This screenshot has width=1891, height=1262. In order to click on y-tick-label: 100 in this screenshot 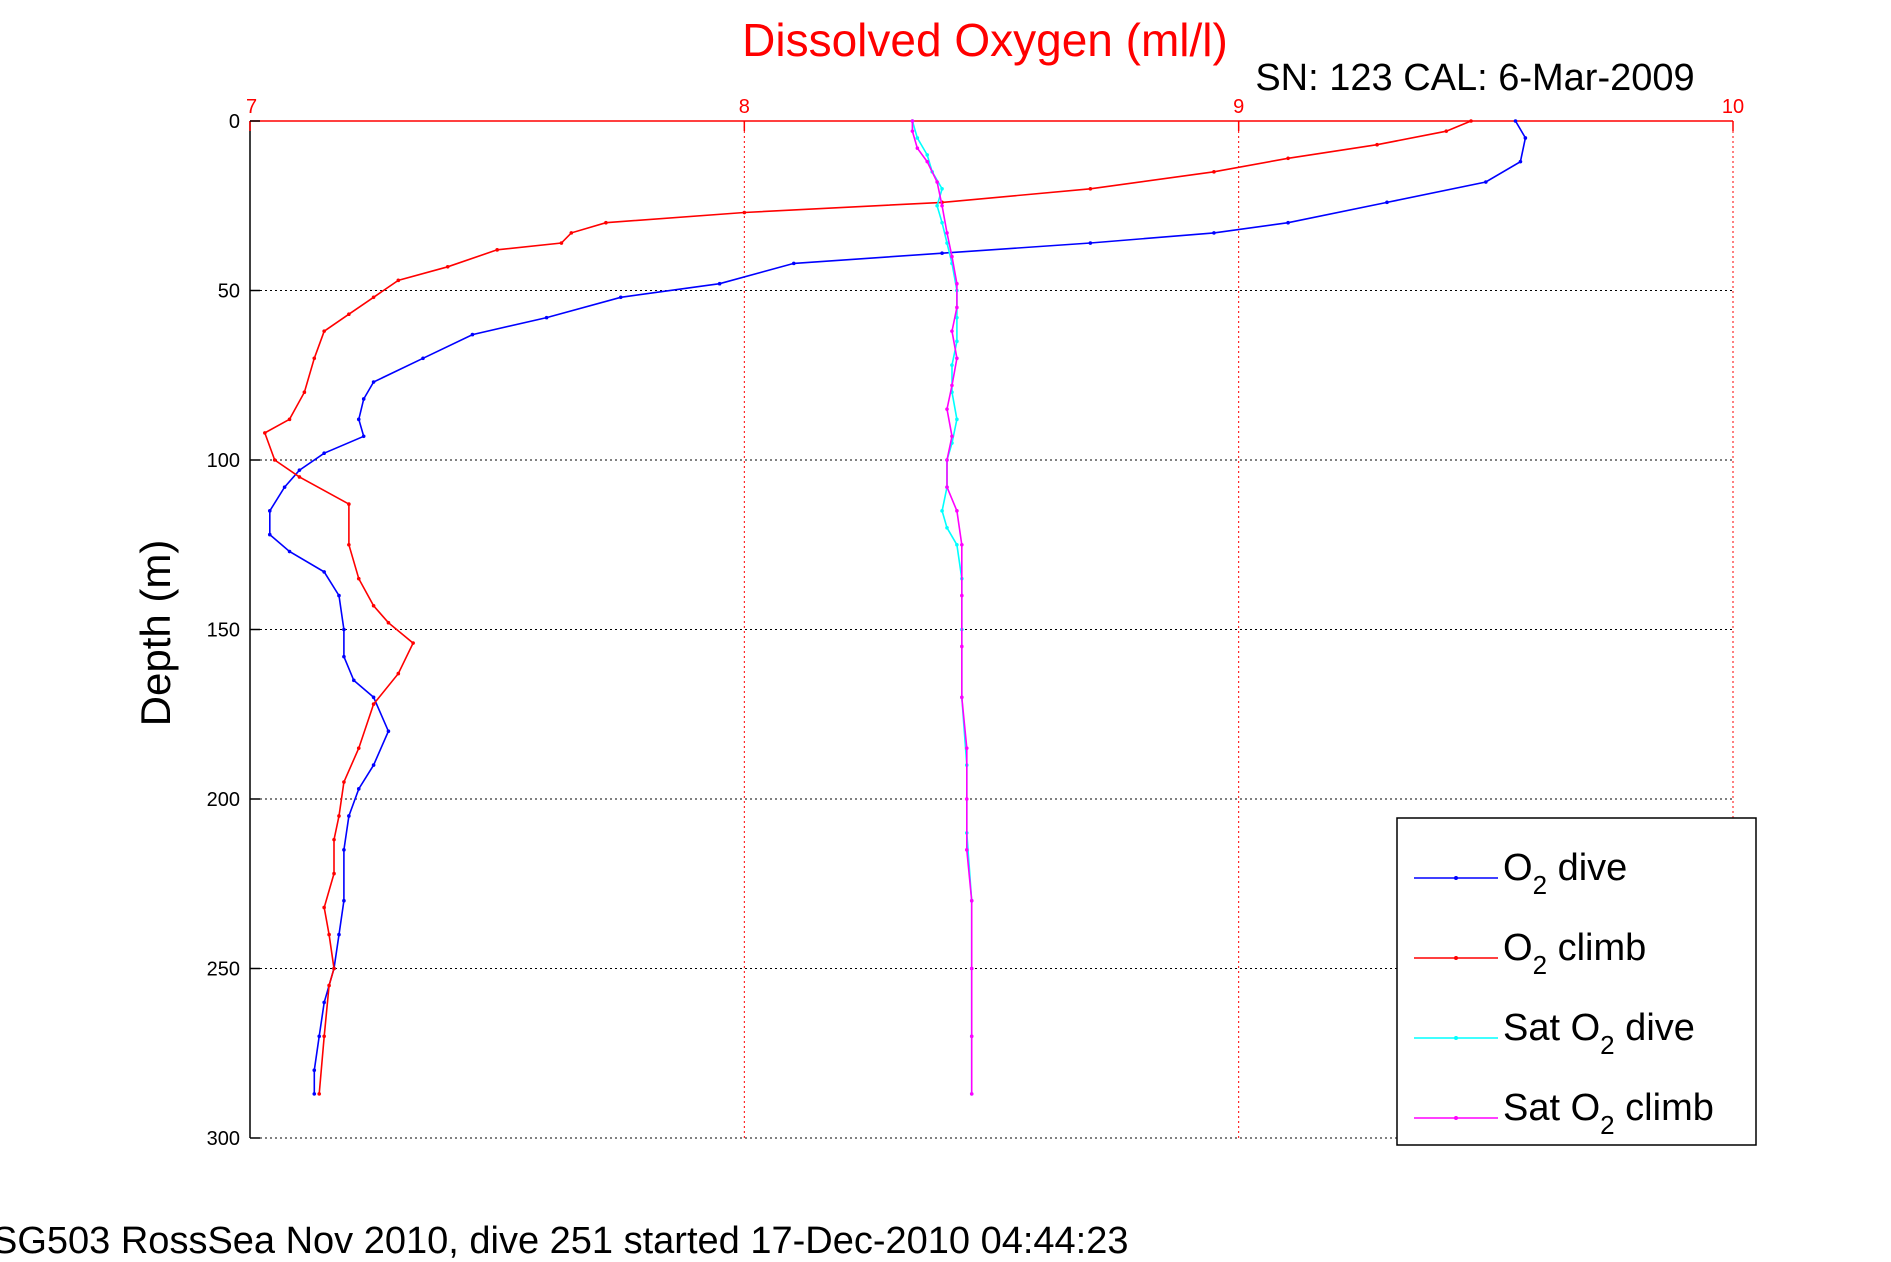, I will do `click(223, 461)`.